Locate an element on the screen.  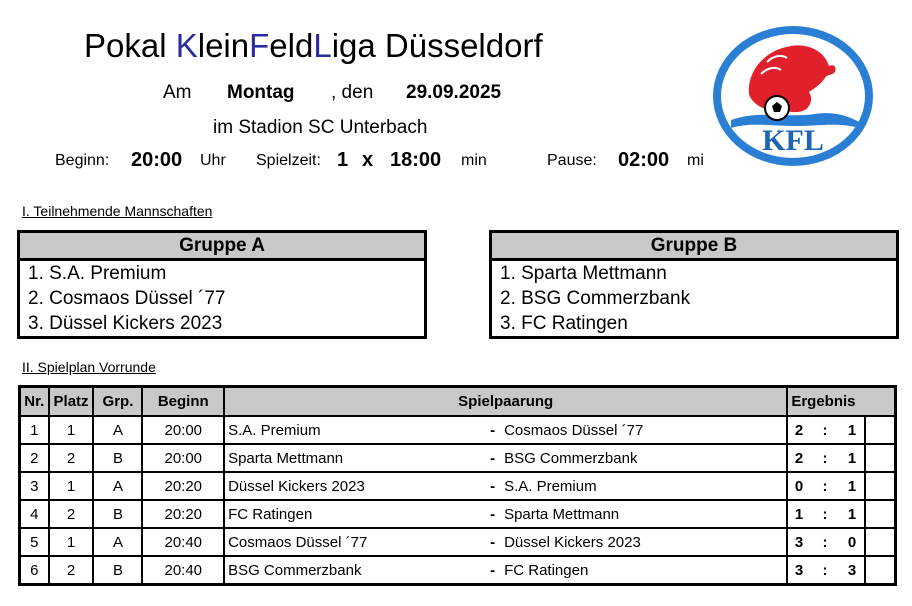
kfl-logo: KFL is located at coordinates (793, 96).